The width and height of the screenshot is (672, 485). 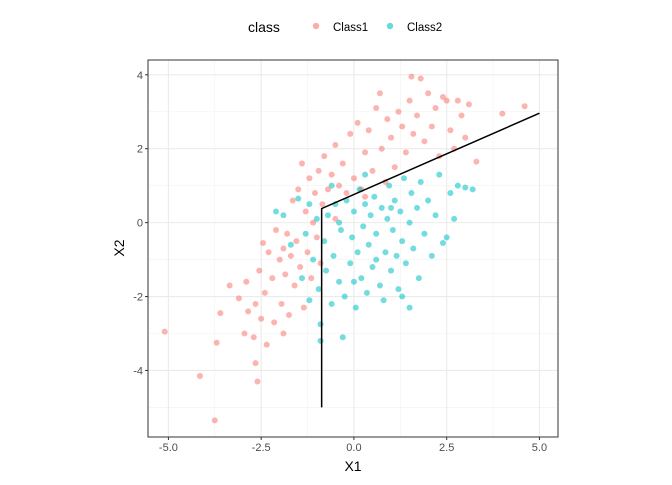 What do you see at coordinates (390, 26) in the screenshot?
I see `legend-key-class2` at bounding box center [390, 26].